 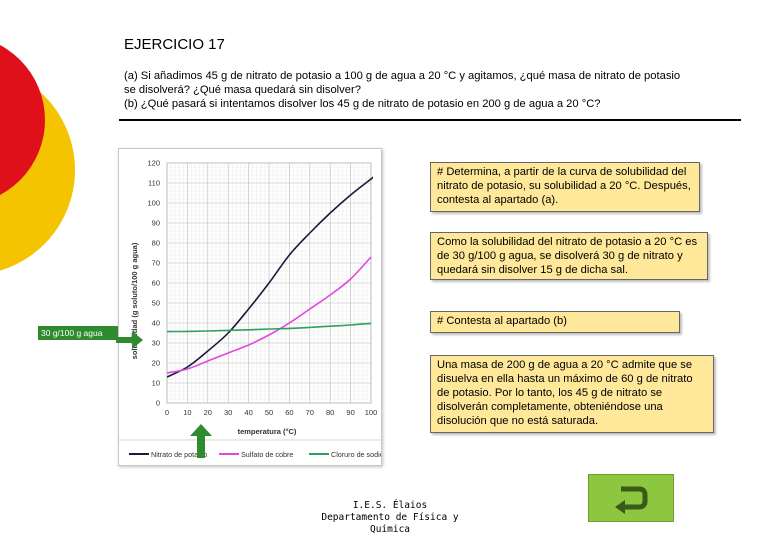 What do you see at coordinates (555, 322) in the screenshot?
I see `hint-b-note: # Contesta al apartado (b)` at bounding box center [555, 322].